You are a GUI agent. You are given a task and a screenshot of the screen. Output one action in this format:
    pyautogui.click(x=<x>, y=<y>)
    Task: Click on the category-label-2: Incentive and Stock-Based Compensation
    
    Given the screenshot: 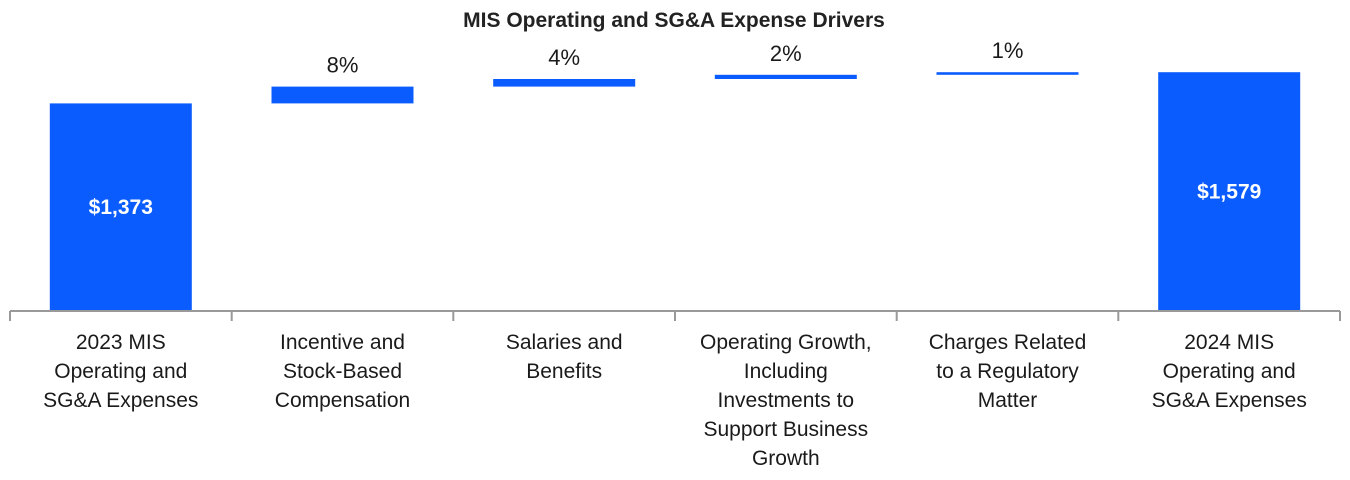 What is the action you would take?
    pyautogui.click(x=342, y=371)
    